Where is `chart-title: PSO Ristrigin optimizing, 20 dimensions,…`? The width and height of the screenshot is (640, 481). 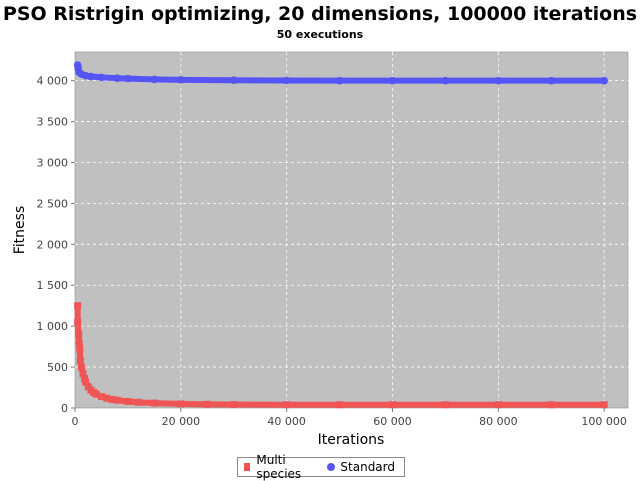 chart-title: PSO Ristrigin optimizing, 20 dimensions,… is located at coordinates (320, 14).